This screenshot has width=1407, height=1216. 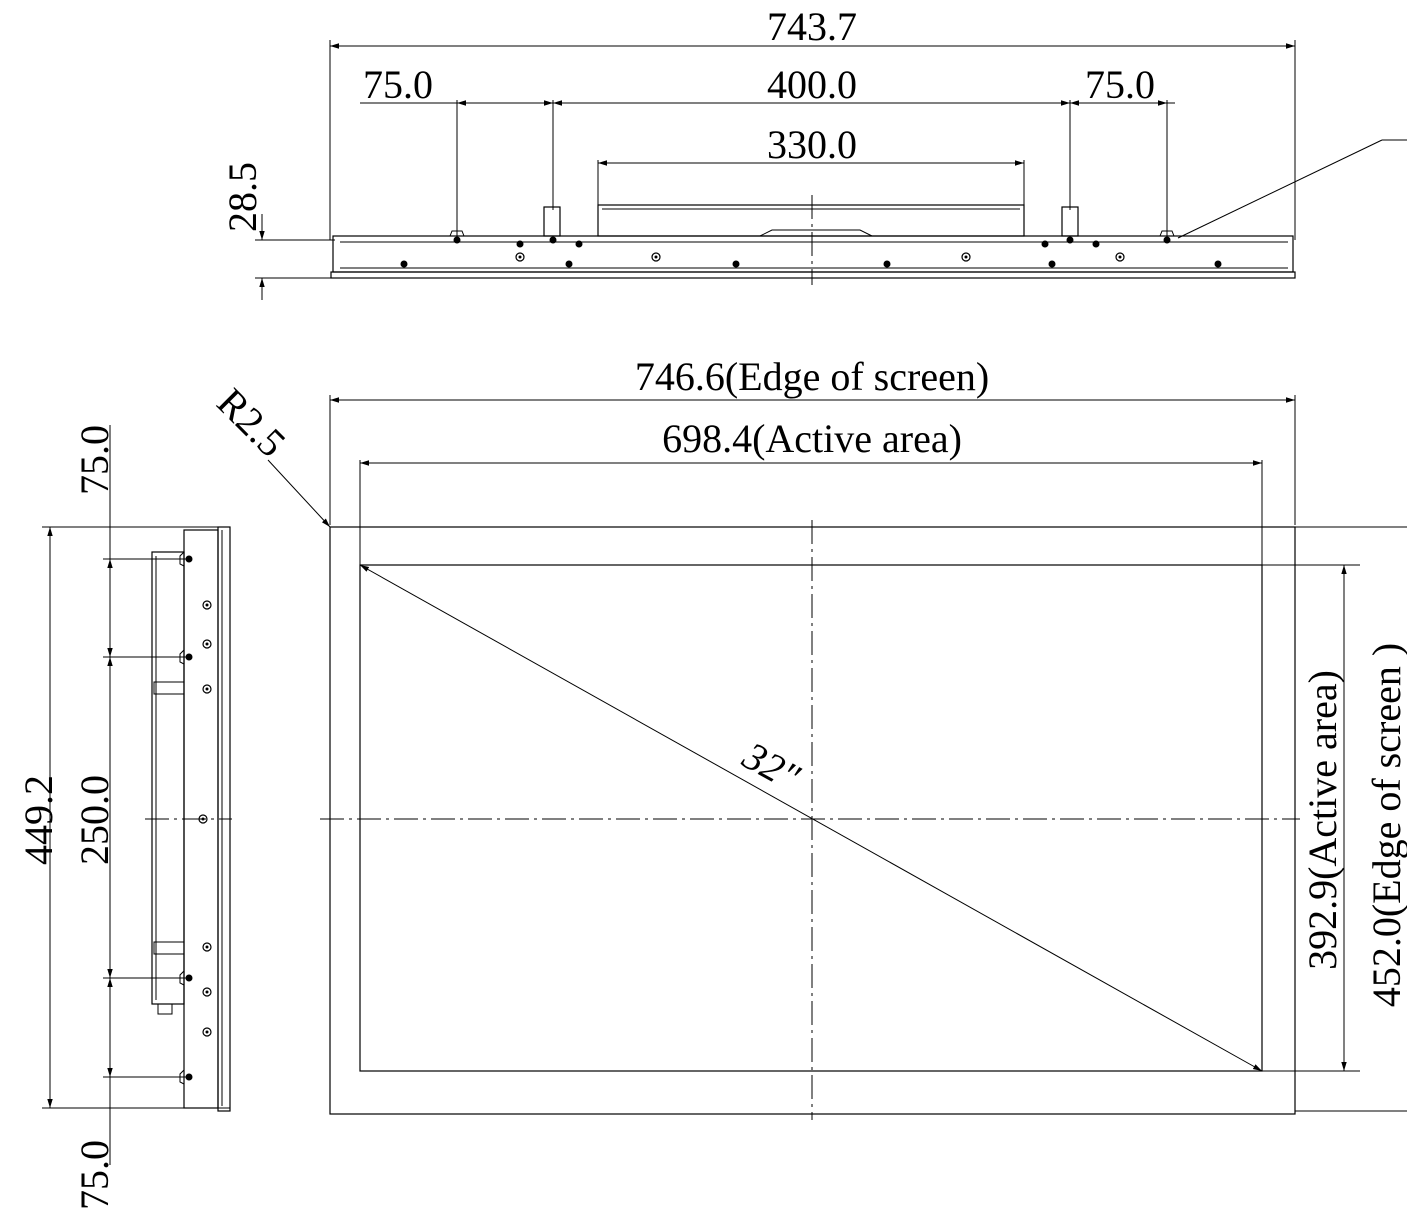 I want to click on active-height-label: 392.9(Active area), so click(x=1322, y=820).